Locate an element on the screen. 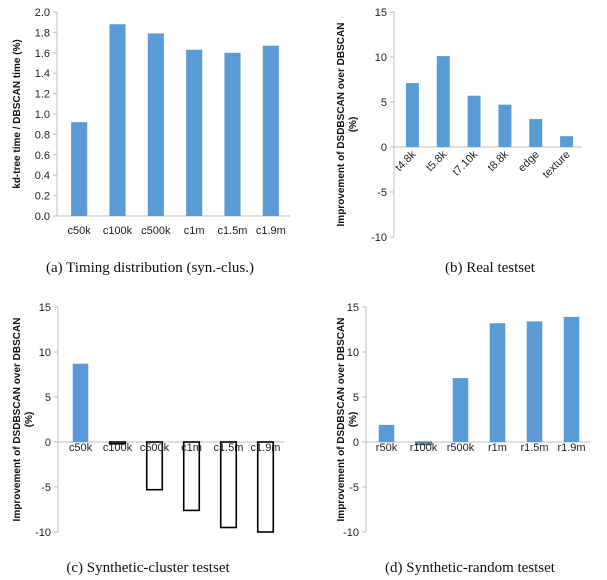  y-tick-label: 0.4 is located at coordinates (42, 176).